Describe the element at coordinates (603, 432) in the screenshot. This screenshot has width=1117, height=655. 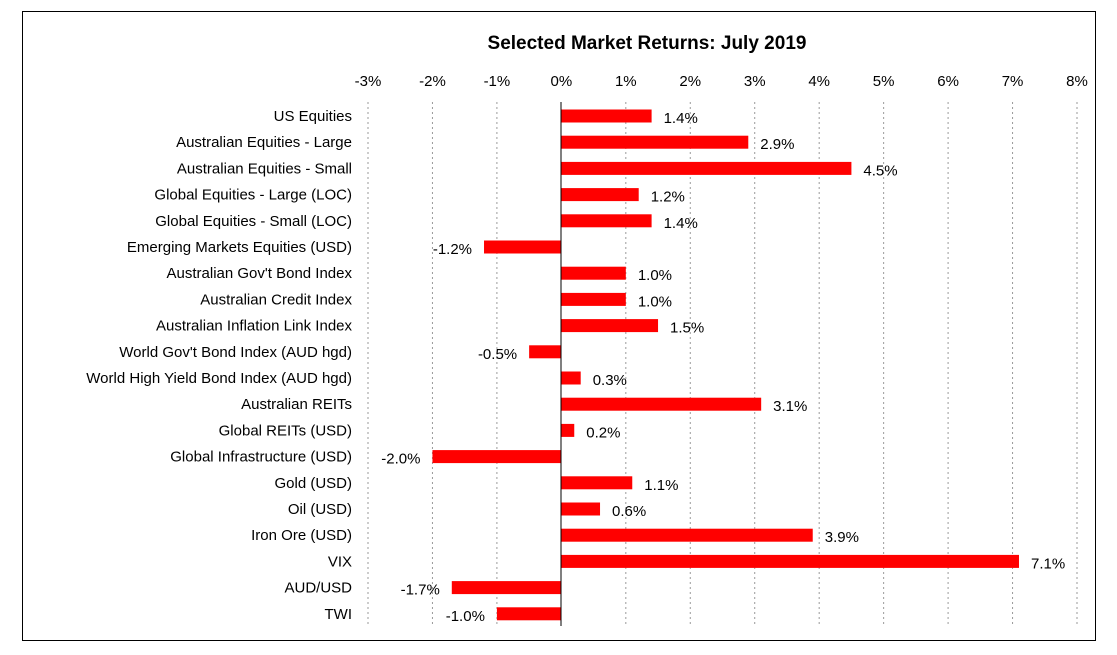
I see `data-label: 0.2%` at that location.